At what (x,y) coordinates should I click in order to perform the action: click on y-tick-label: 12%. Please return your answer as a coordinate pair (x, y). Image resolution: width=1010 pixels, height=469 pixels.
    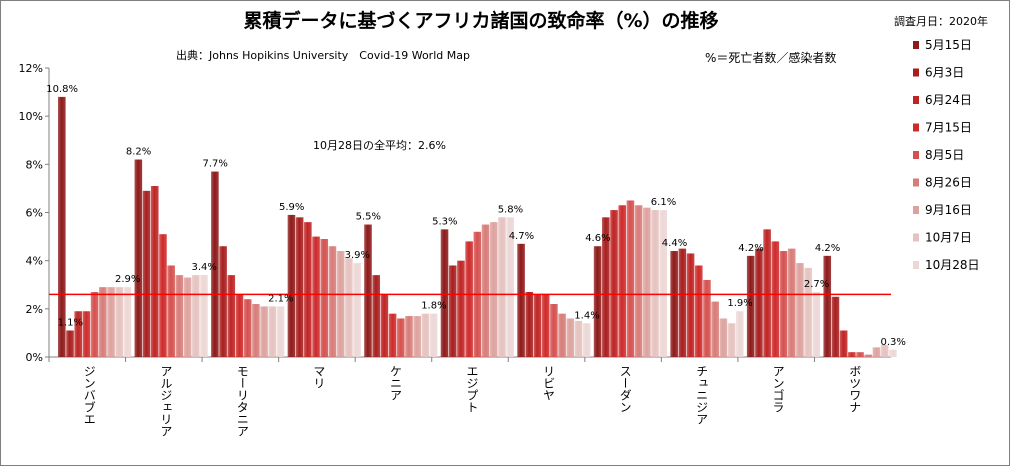
    Looking at the image, I should click on (31, 68).